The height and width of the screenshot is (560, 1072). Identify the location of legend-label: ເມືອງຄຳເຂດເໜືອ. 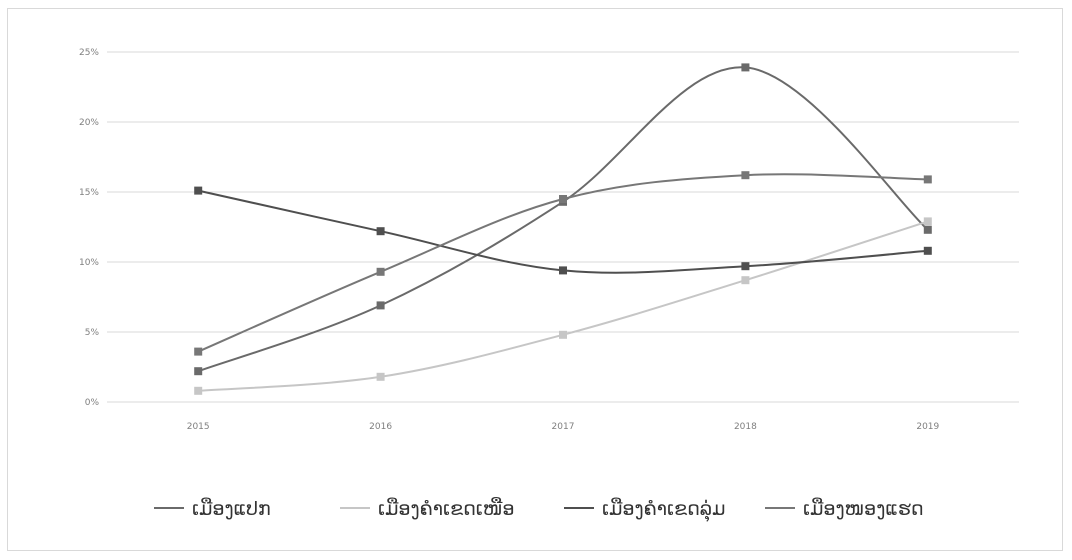
(446, 508).